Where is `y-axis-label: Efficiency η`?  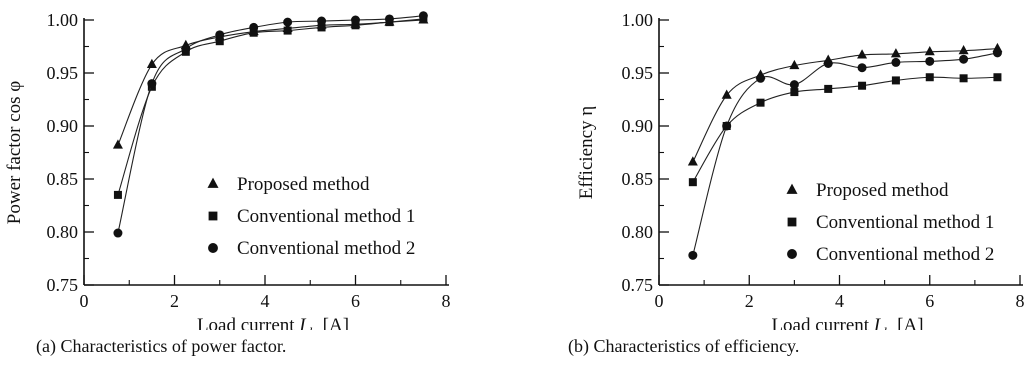
y-axis-label: Efficiency η is located at coordinates (586, 152).